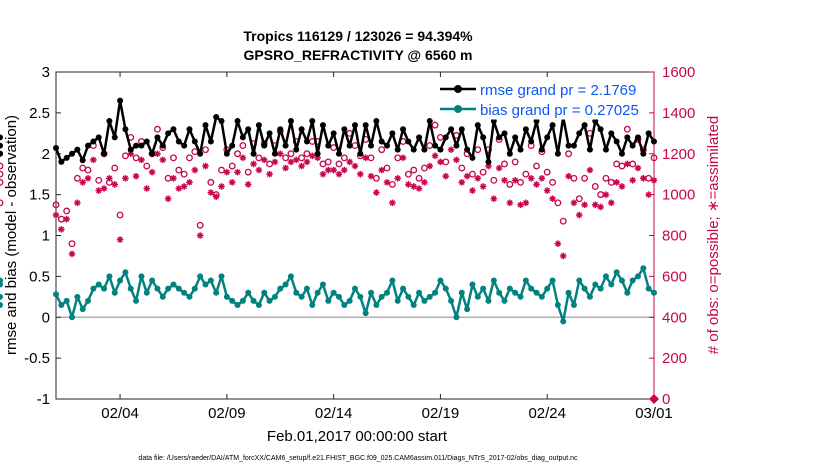  Describe the element at coordinates (678, 113) in the screenshot. I see `y-right-tick-label: 1400` at that location.